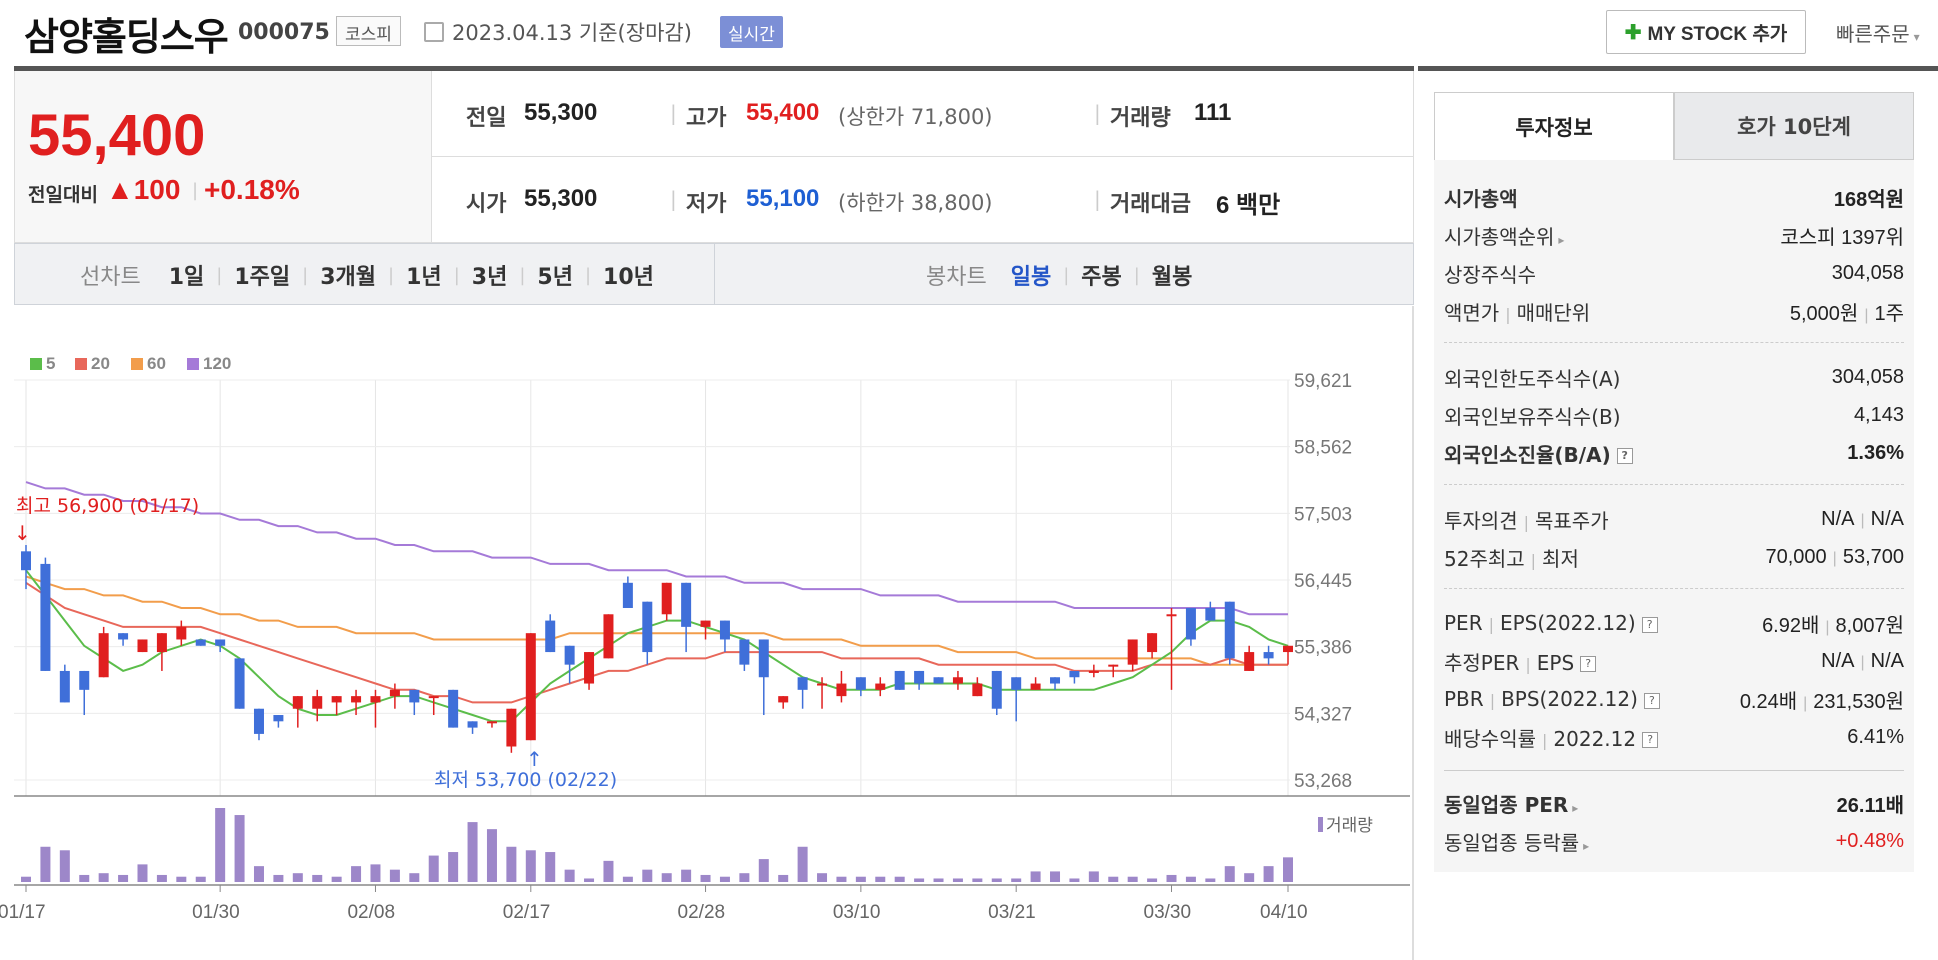 This screenshot has height=960, width=1938. What do you see at coordinates (348, 277) in the screenshot?
I see `period-3m: 3개월` at bounding box center [348, 277].